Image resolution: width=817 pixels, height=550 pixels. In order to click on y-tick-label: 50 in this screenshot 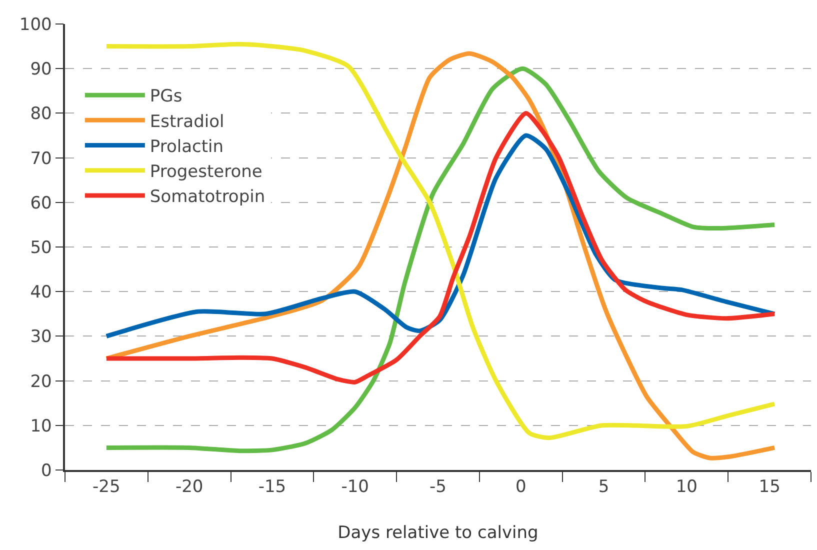, I will do `click(41, 248)`.